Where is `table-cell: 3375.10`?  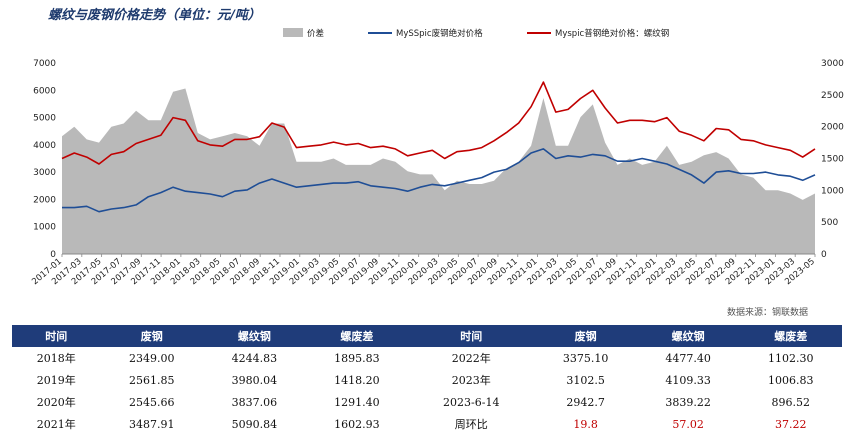 table-cell: 3375.10 is located at coordinates (585, 358).